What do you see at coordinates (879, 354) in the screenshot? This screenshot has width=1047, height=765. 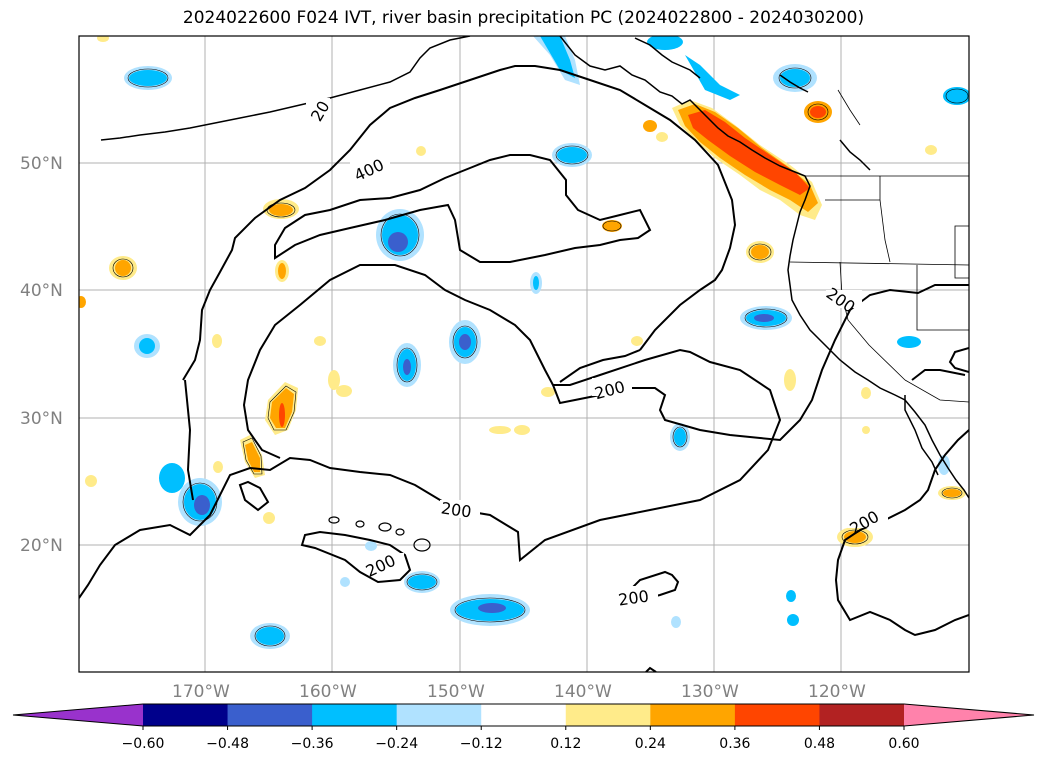 I see `political-borders` at bounding box center [879, 354].